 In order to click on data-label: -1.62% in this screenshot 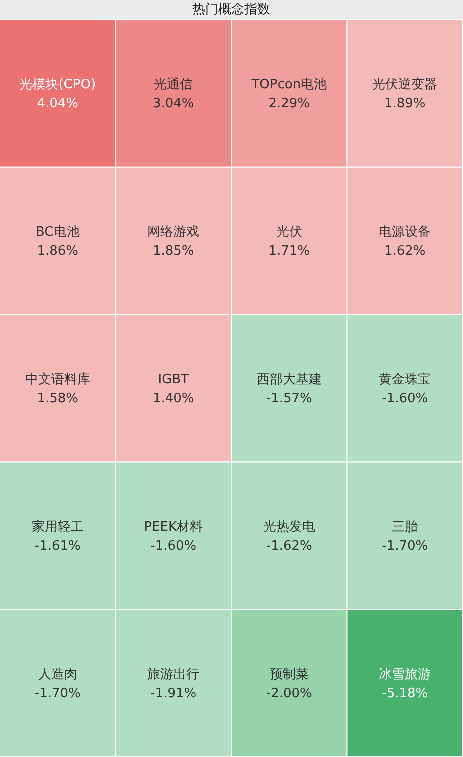, I will do `click(289, 546)`.